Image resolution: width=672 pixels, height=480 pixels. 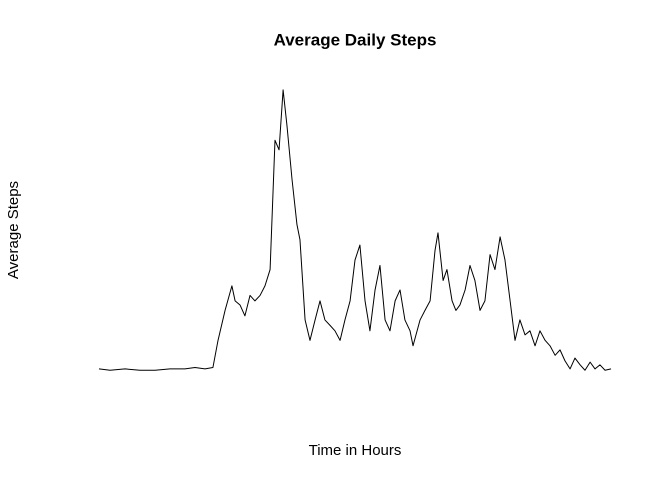 I want to click on chart-title: Average Daily Steps, so click(x=355, y=39).